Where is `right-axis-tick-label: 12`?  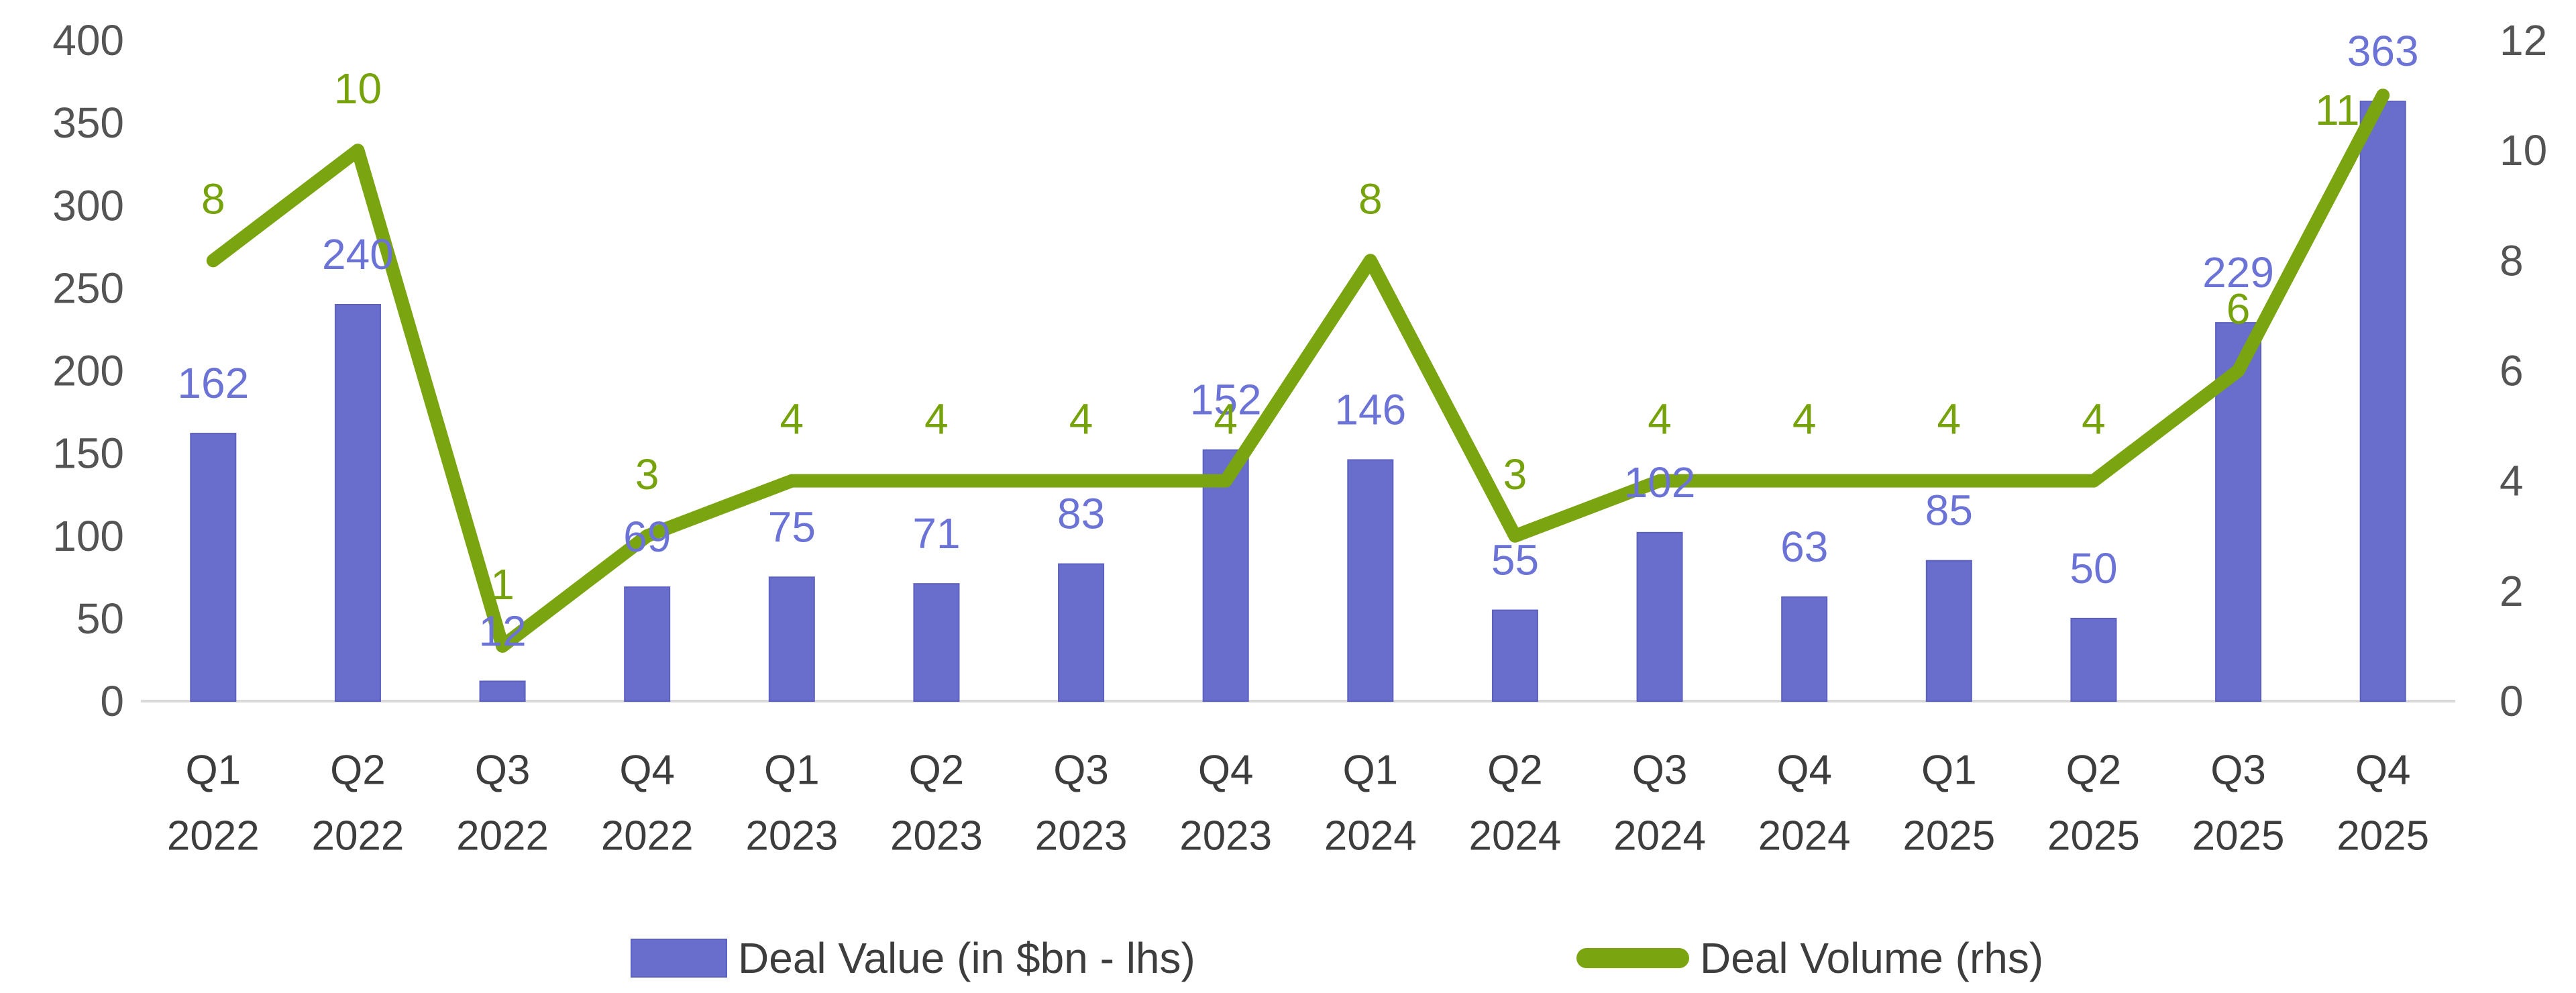 right-axis-tick-label: 12 is located at coordinates (2523, 40).